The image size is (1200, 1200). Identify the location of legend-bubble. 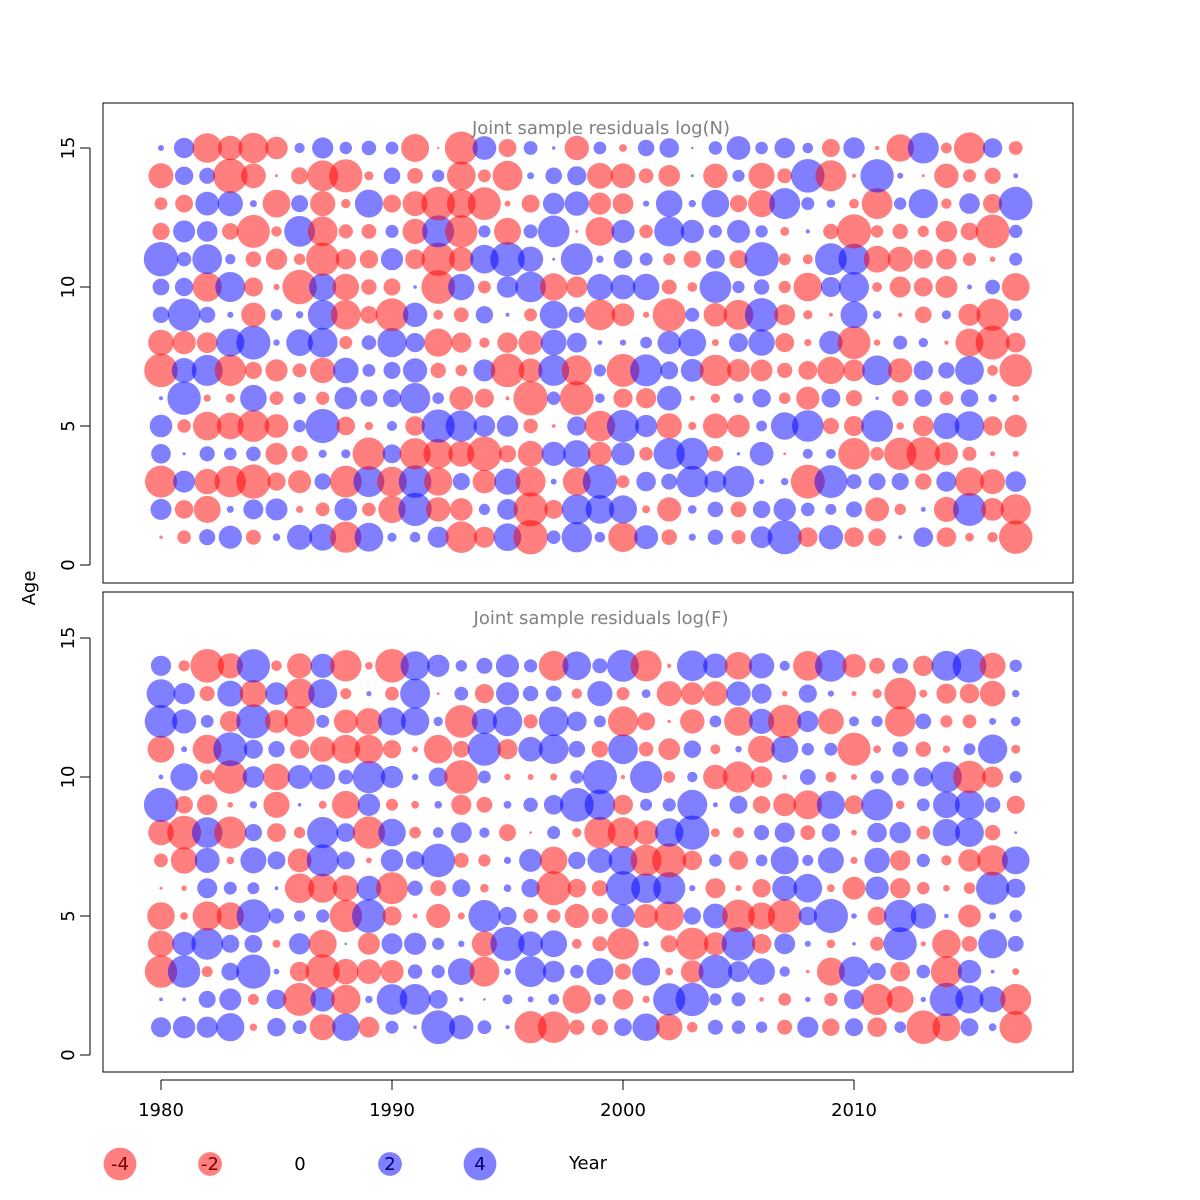
(390, 1164).